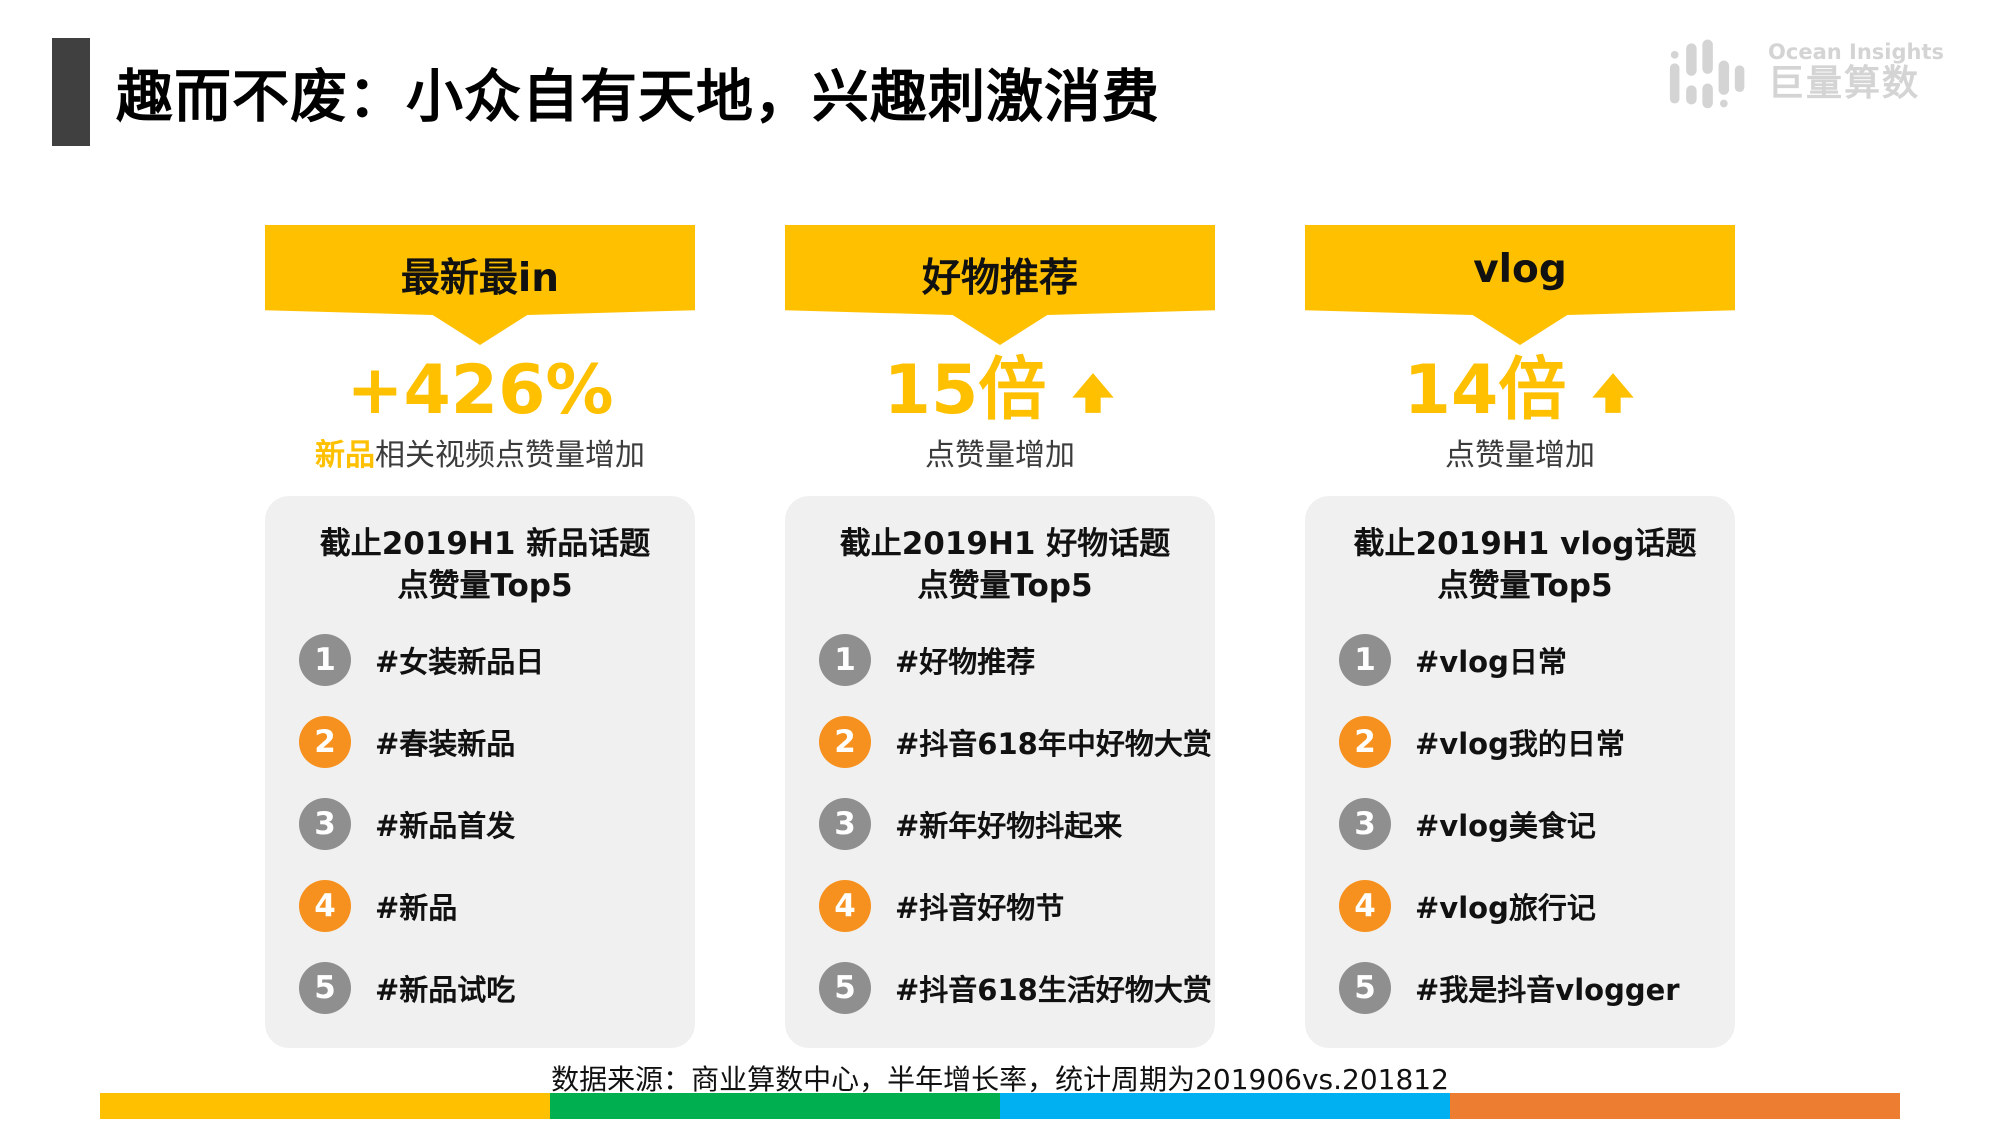  I want to click on hashtag-label: #vlog美食记, so click(1505, 826).